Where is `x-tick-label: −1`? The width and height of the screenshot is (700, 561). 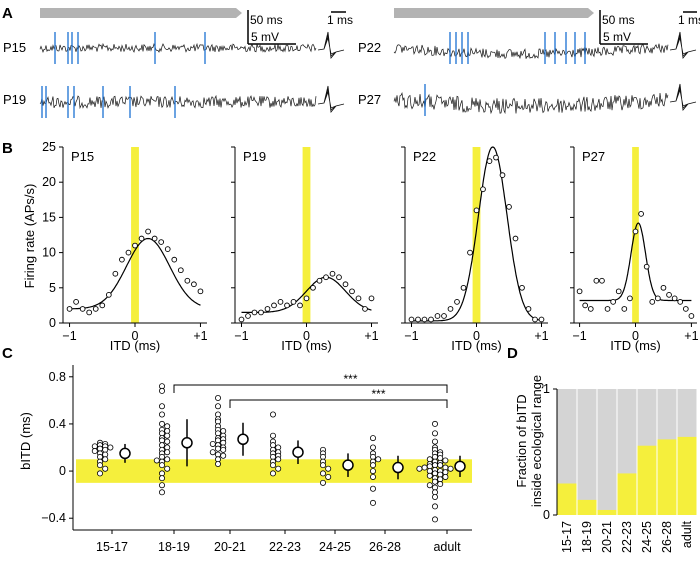
x-tick-label: −1 is located at coordinates (411, 336).